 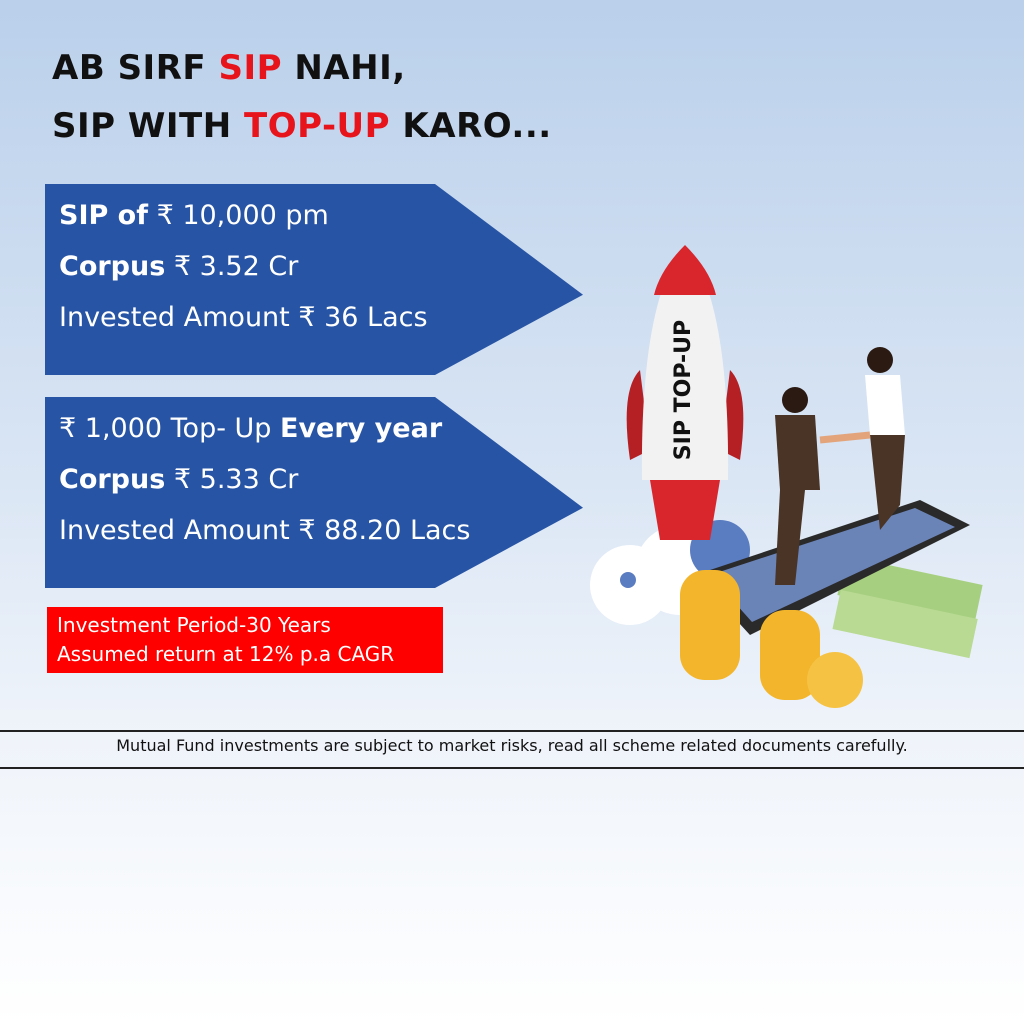 I want to click on divider-top, so click(x=512, y=731).